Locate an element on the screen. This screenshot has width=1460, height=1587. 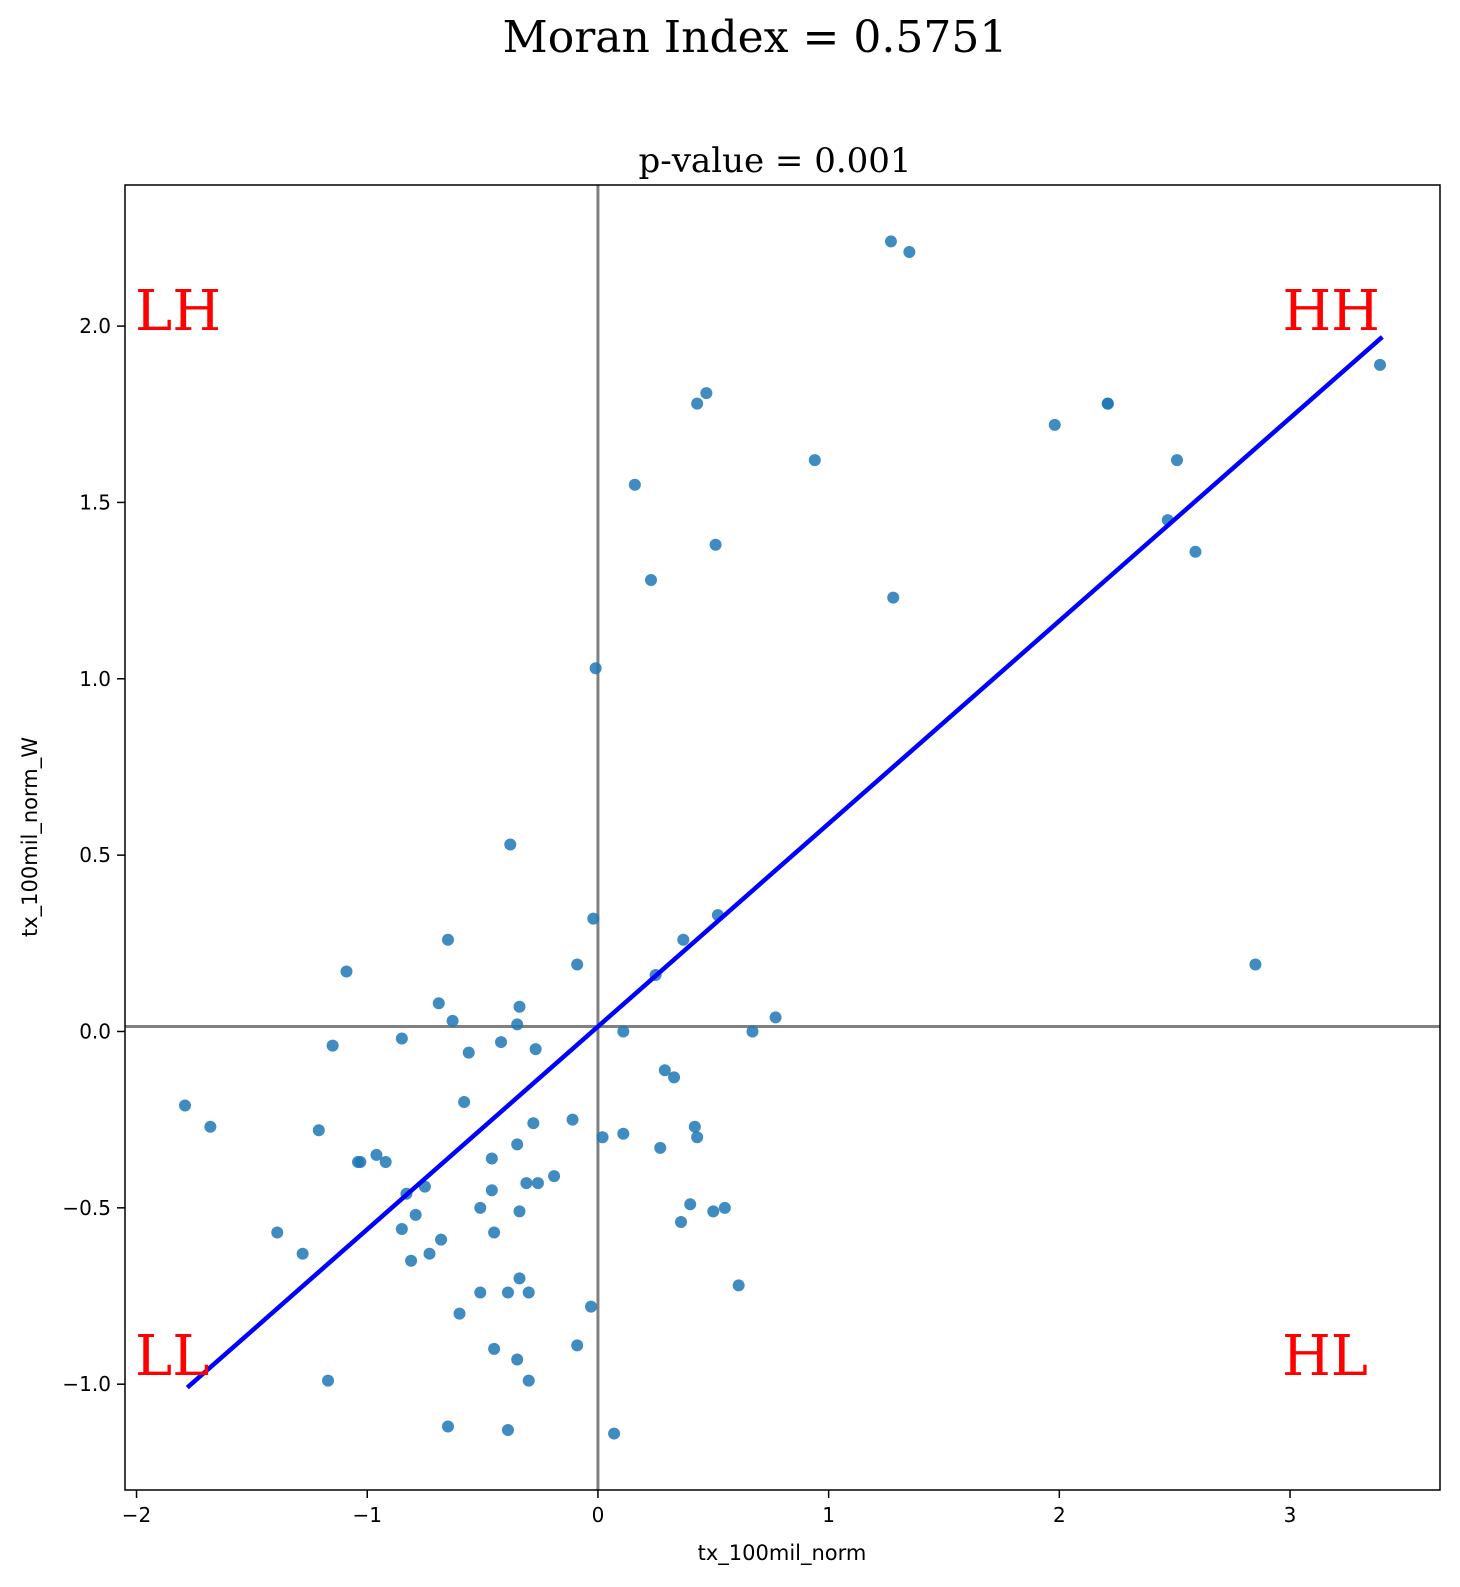
quadrant-label-ll: LL is located at coordinates (172, 1356).